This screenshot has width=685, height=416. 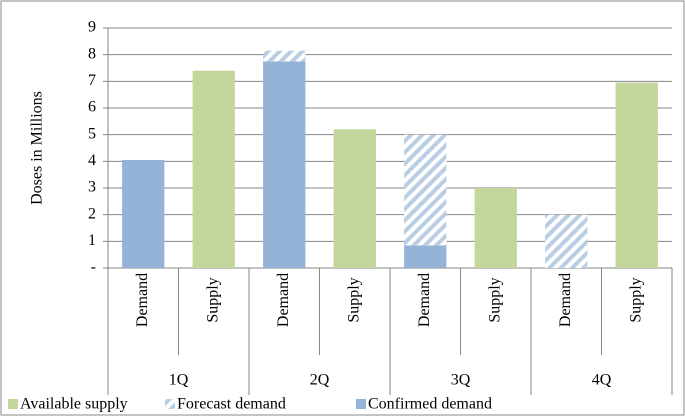 What do you see at coordinates (92, 213) in the screenshot?
I see `y-tick-label: 2` at bounding box center [92, 213].